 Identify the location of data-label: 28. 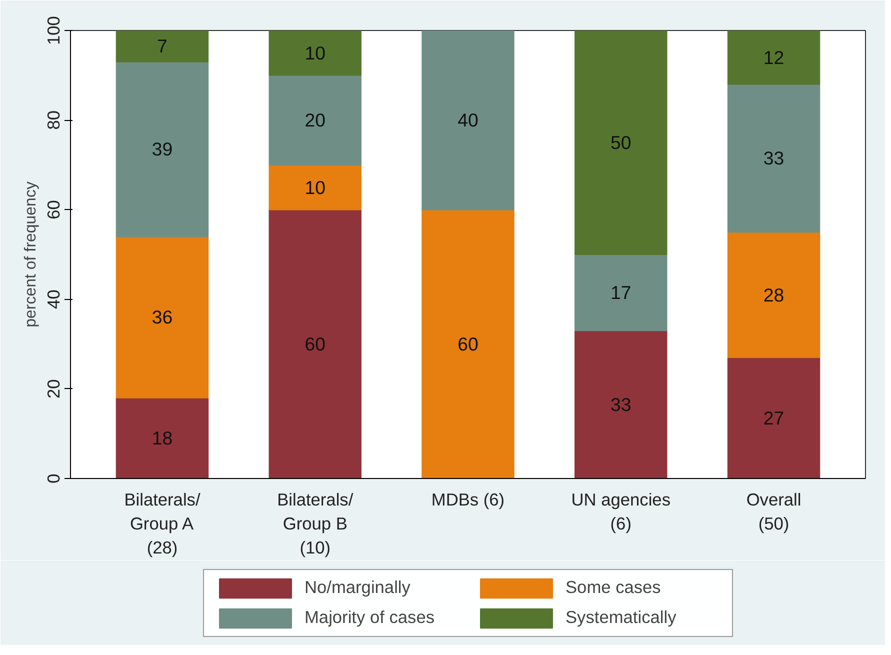
(773, 295).